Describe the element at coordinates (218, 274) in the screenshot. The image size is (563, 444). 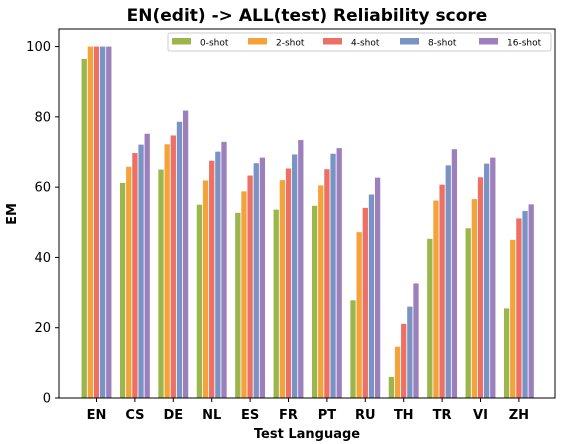
I see `bar-8-shot-NL` at that location.